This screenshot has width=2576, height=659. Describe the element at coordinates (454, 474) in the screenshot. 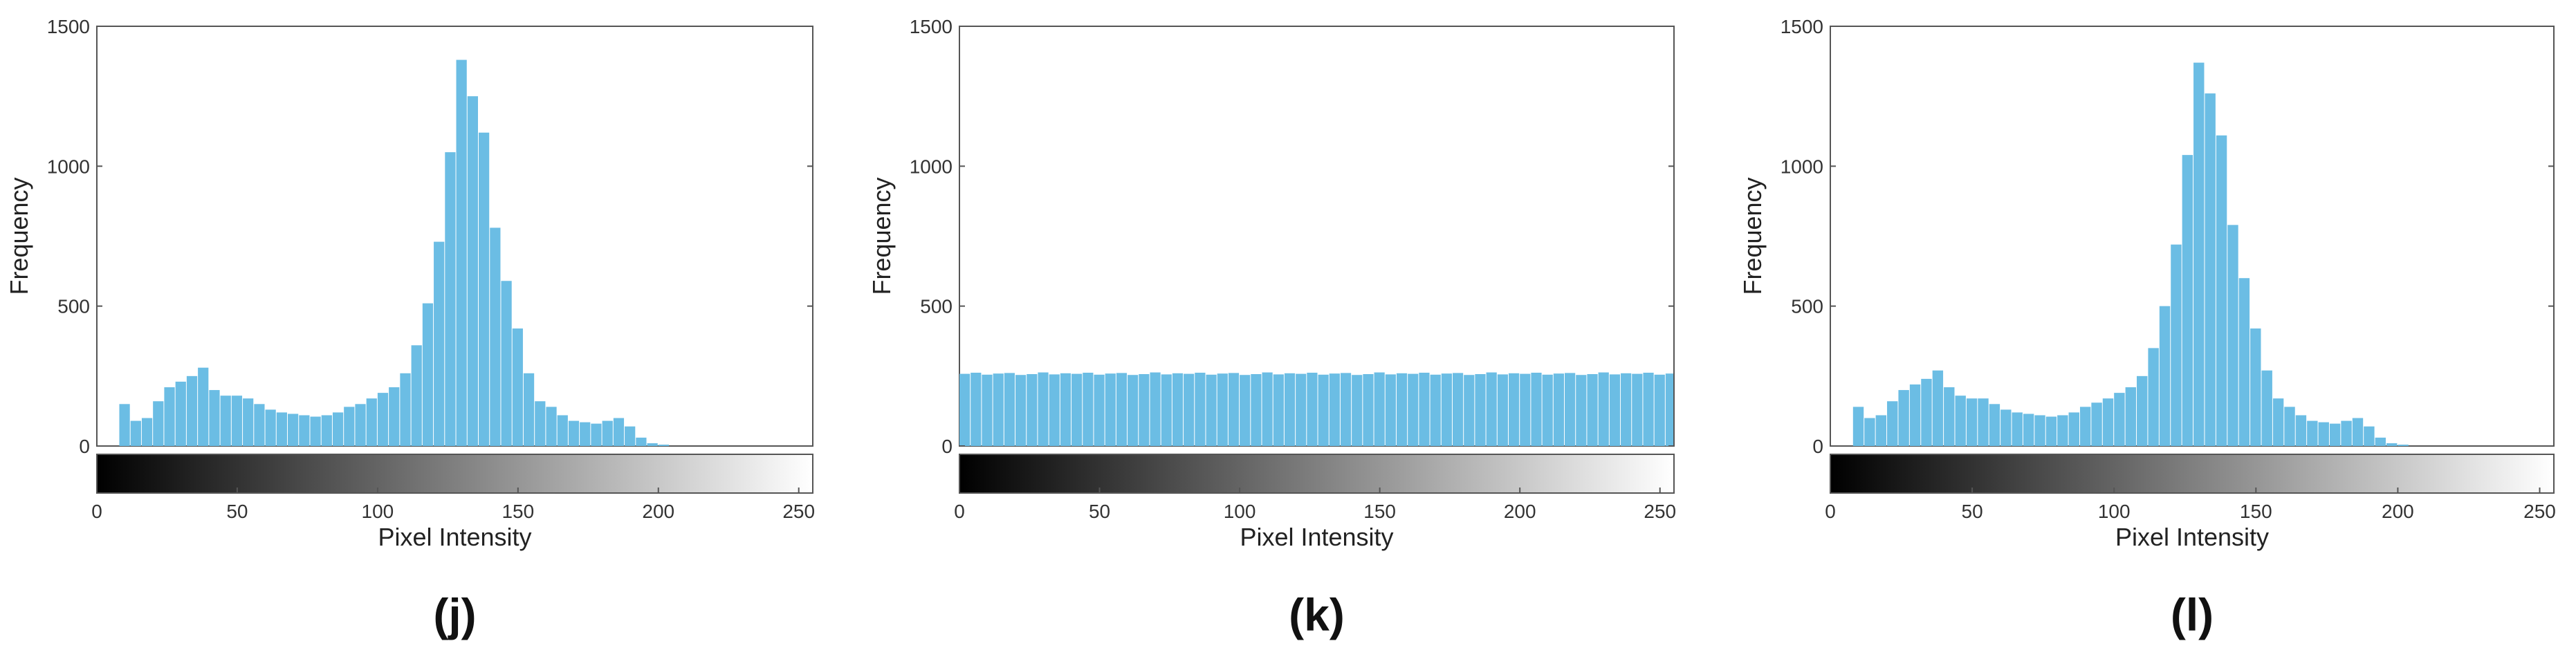

I see `intensity-colorbar` at that location.